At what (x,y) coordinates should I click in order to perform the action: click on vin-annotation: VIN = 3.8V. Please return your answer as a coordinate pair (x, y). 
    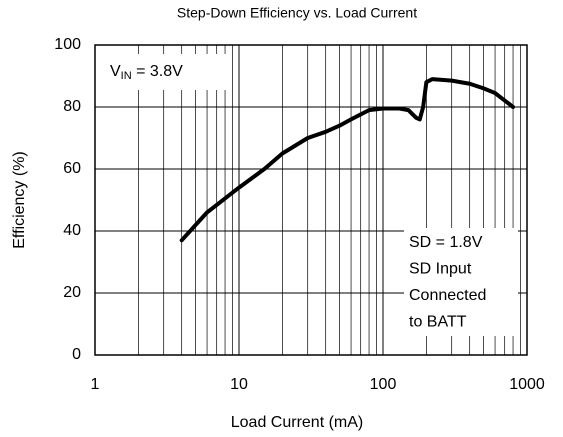
    Looking at the image, I should click on (146, 72).